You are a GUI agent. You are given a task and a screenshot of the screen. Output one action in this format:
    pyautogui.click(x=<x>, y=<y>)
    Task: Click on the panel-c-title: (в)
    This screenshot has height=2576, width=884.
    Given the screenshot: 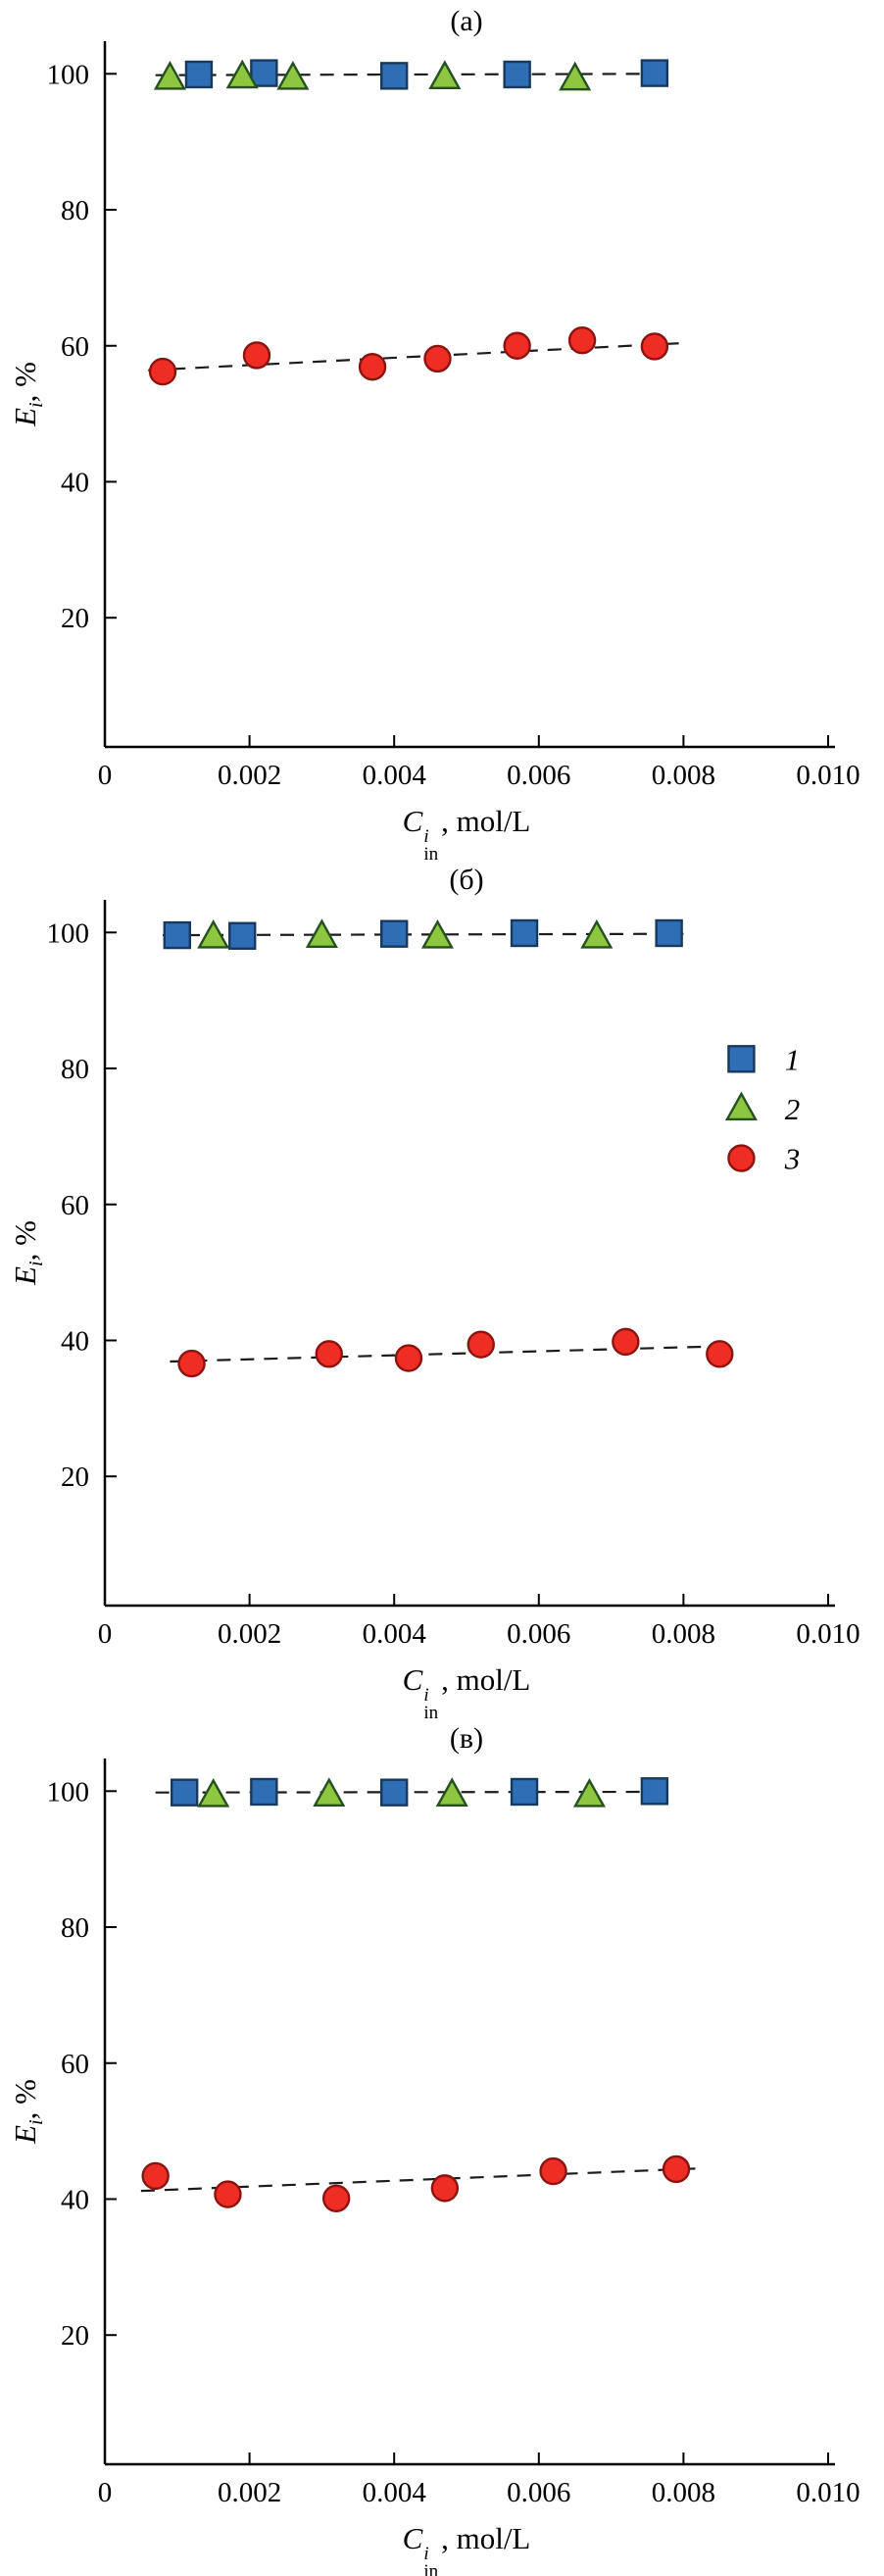 What is the action you would take?
    pyautogui.click(x=466, y=1738)
    